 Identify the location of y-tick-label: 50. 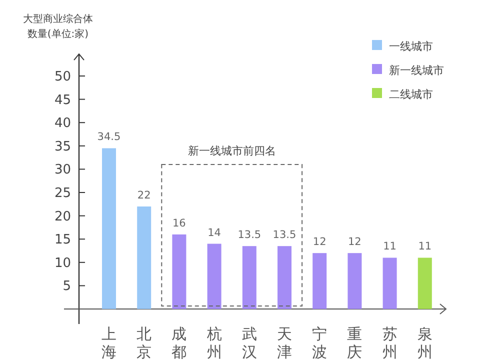
(62, 77).